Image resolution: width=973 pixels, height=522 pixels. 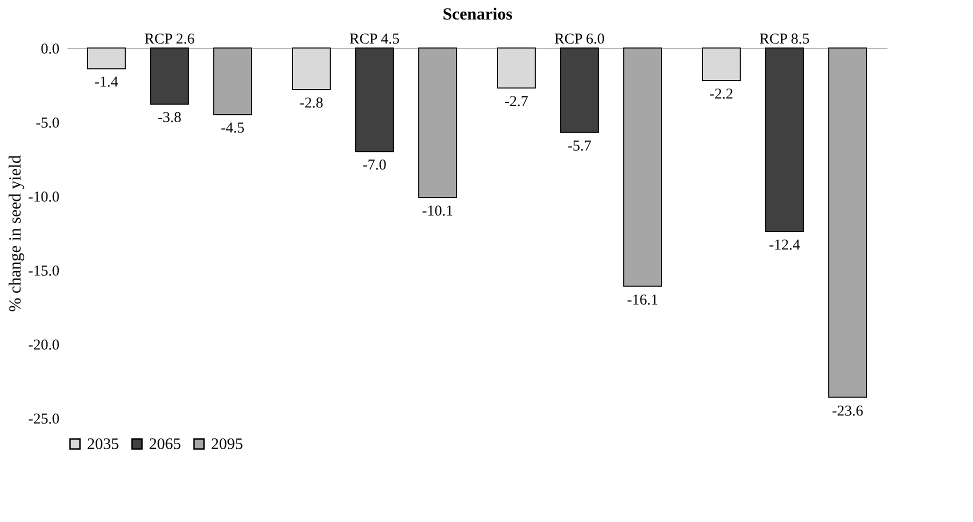 I want to click on x-tick-label: RCP 6.0, so click(x=579, y=40).